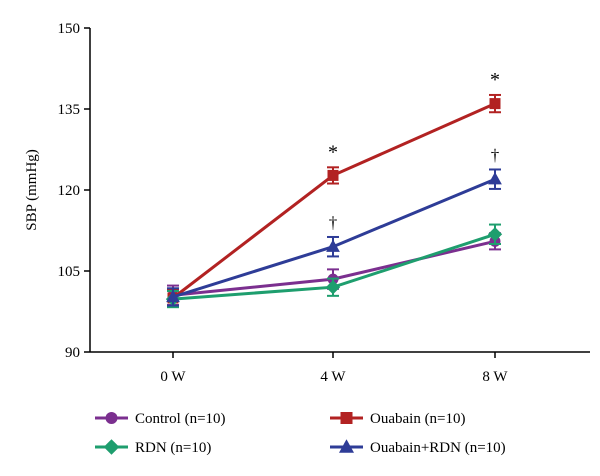 This screenshot has height=476, width=600. I want to click on legend-label: RDN (n=10), so click(173, 448).